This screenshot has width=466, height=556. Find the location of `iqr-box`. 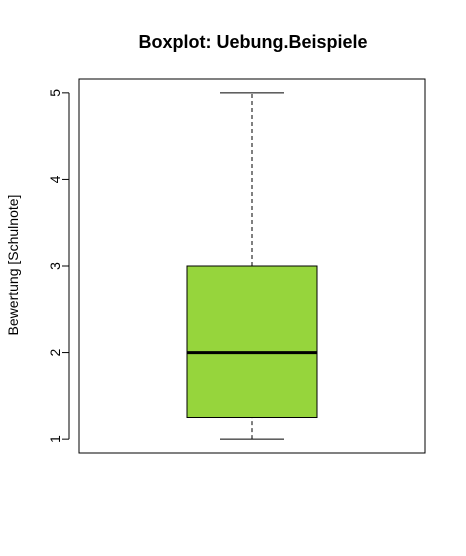

iqr-box is located at coordinates (252, 342).